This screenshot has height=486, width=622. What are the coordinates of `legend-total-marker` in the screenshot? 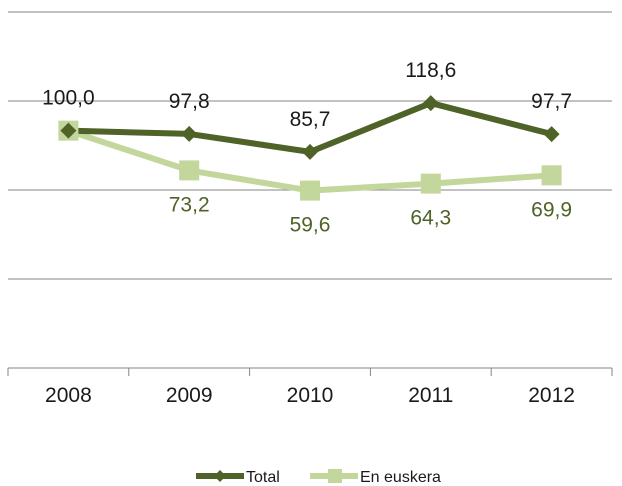 It's located at (220, 476).